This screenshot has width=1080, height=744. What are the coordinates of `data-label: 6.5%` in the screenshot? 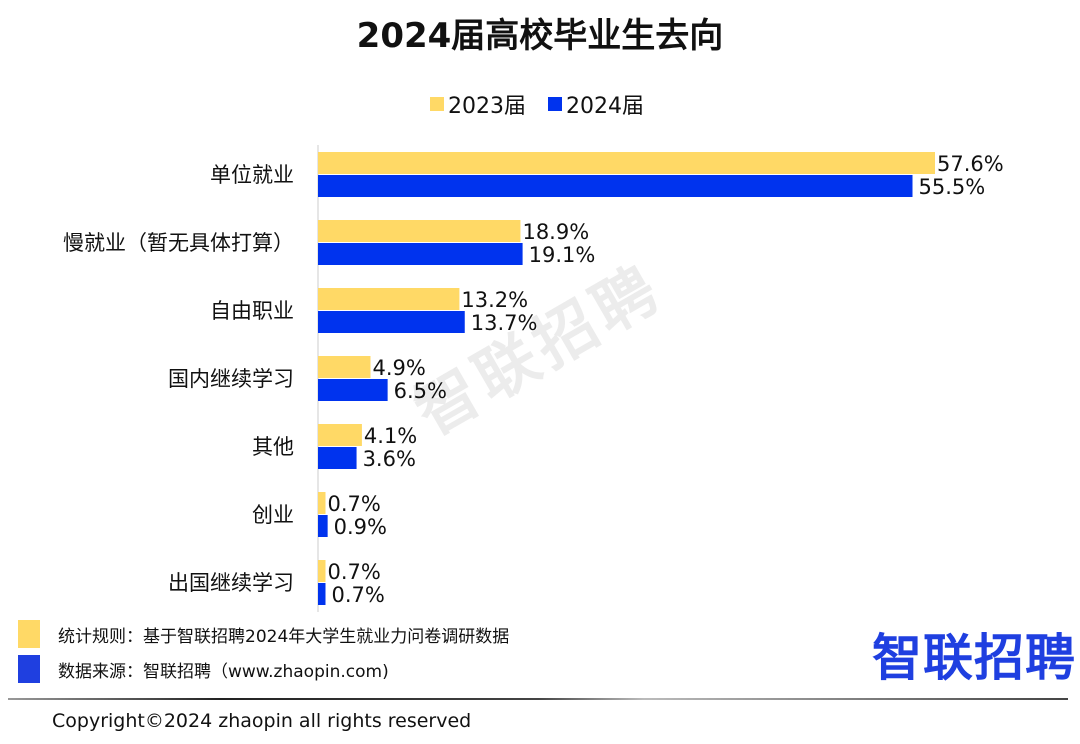 It's located at (420, 391).